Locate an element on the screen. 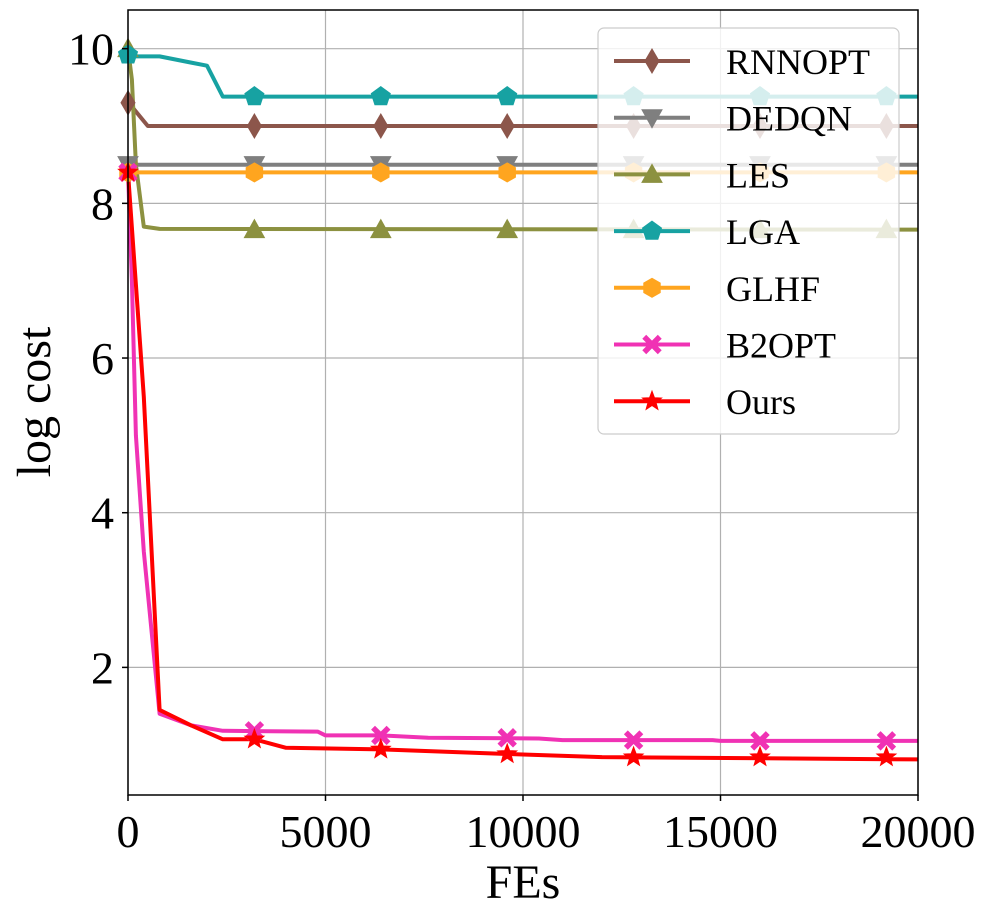 The width and height of the screenshot is (997, 917). x-tick-label: 0 is located at coordinates (128, 831).